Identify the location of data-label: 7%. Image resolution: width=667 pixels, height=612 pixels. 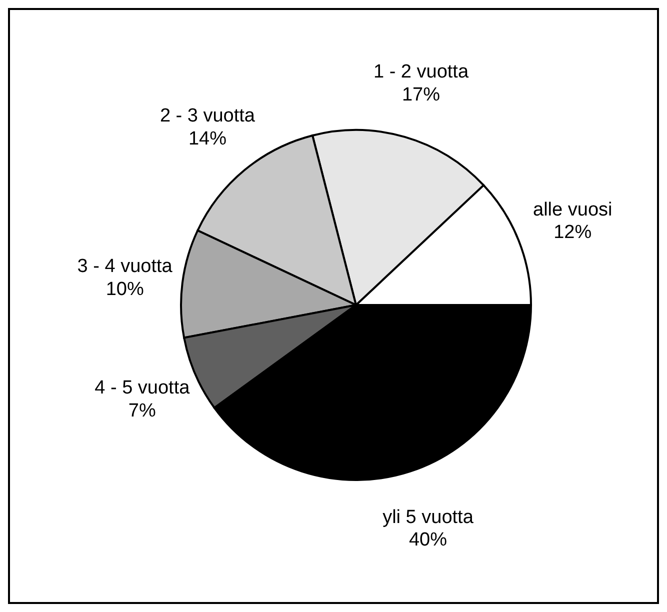
(142, 411).